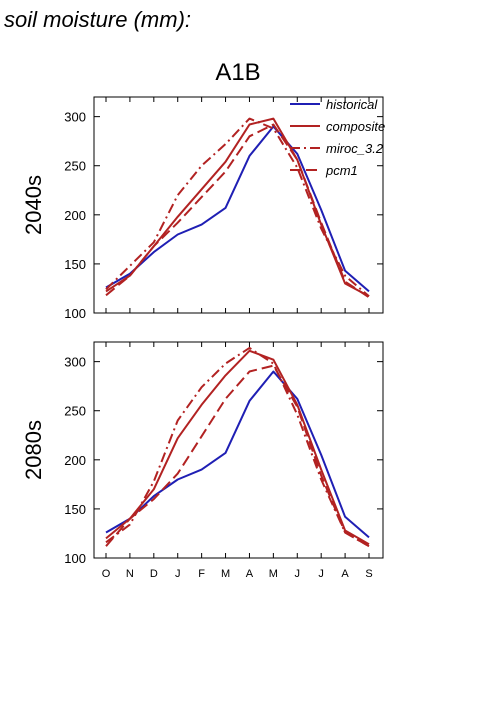 This screenshot has width=501, height=709. I want to click on row-label: 2080s, so click(33, 450).